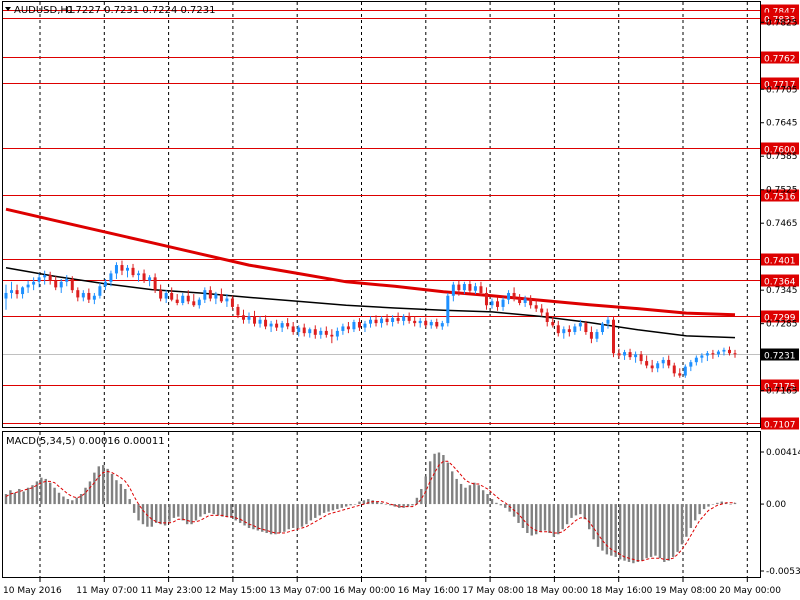 This screenshot has width=800, height=600. Describe the element at coordinates (780, 512) in the screenshot. I see `macd-axis: 0.00414 0.00 -0.00532` at that location.